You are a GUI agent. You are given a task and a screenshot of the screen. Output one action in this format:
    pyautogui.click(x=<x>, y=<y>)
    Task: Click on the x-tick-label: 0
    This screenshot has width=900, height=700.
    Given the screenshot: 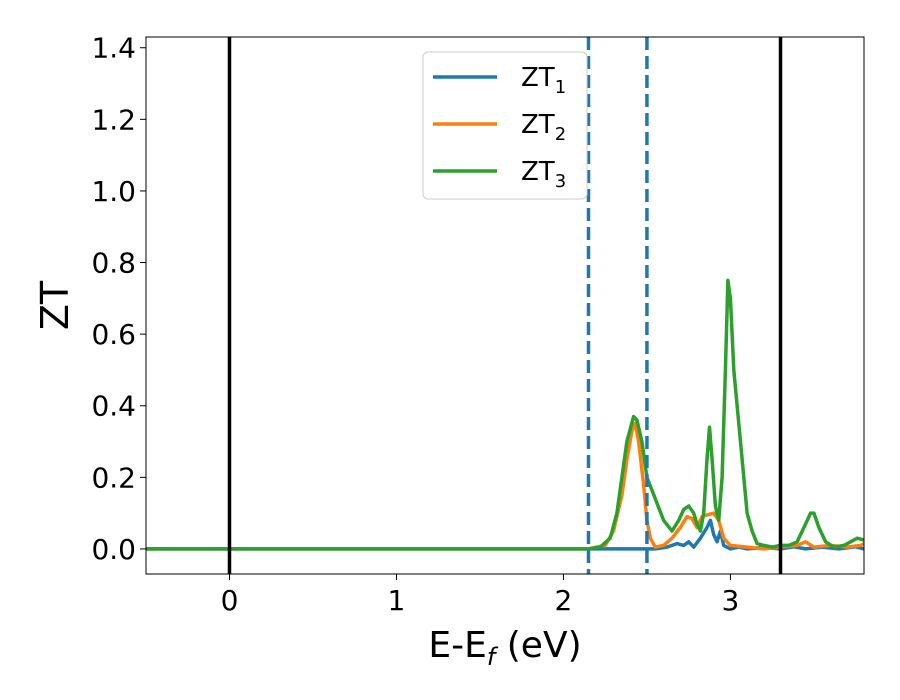 What is the action you would take?
    pyautogui.click(x=230, y=600)
    